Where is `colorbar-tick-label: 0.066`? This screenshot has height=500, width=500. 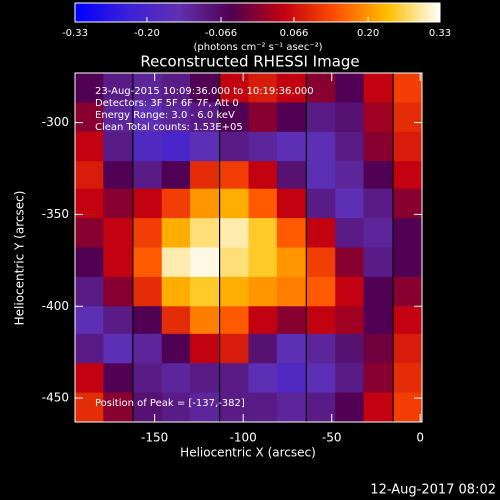
colorbar-tick-label: 0.066 is located at coordinates (294, 33).